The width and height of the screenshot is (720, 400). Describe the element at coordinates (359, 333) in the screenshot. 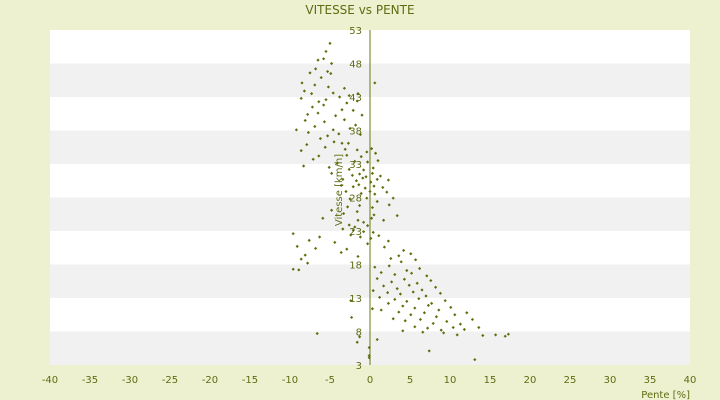

I see `y-tick-label: 8` at that location.